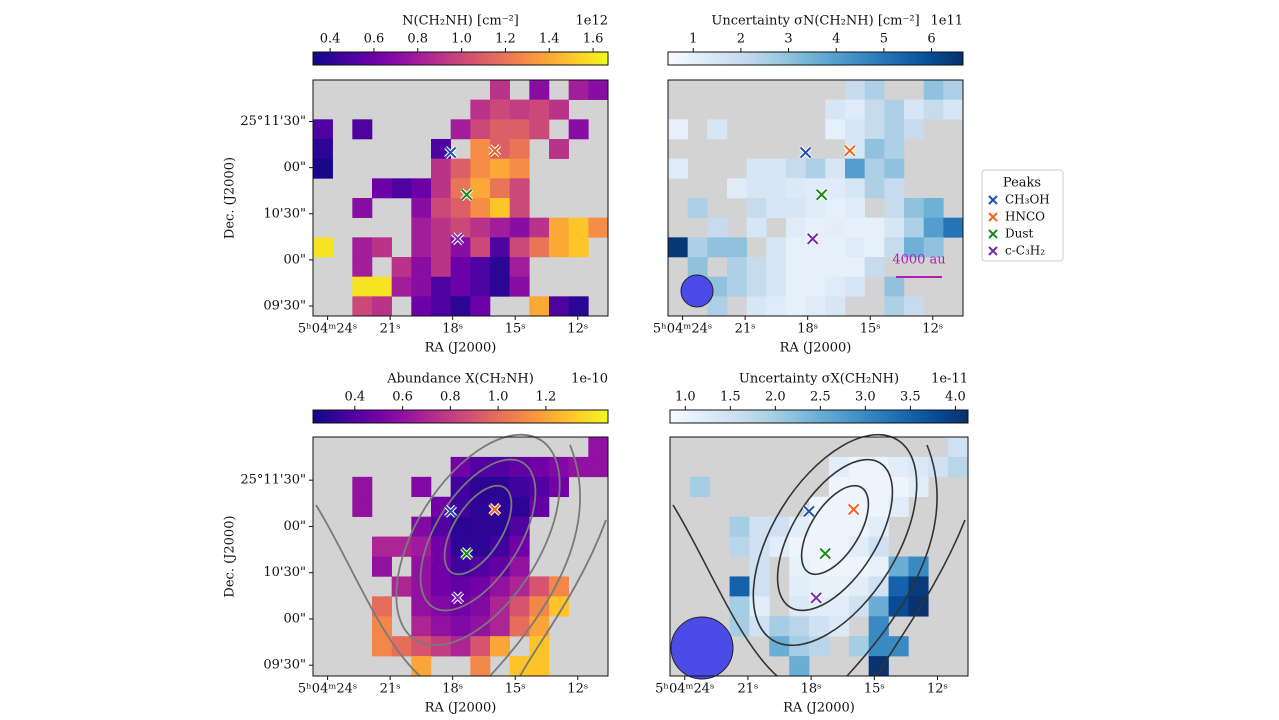 The height and width of the screenshot is (720, 1279). Describe the element at coordinates (949, 379) in the screenshot. I see `colorbar-exponent: 1e-11` at that location.